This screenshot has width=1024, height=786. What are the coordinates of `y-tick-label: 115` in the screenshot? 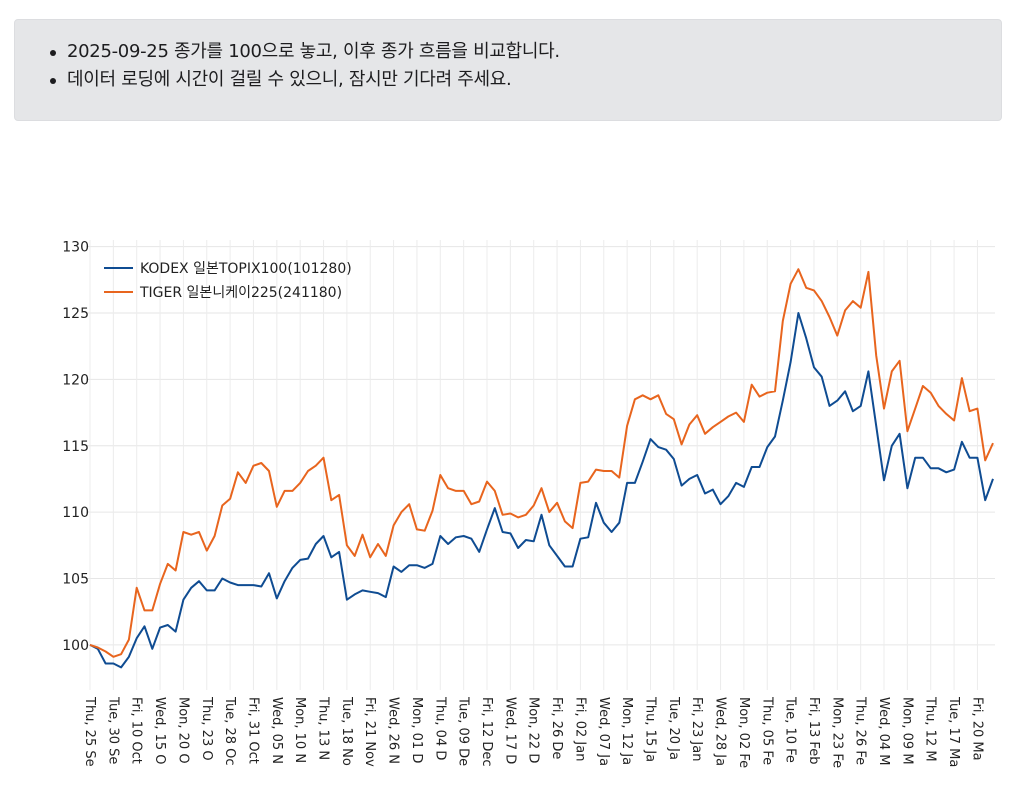 It's located at (75, 447).